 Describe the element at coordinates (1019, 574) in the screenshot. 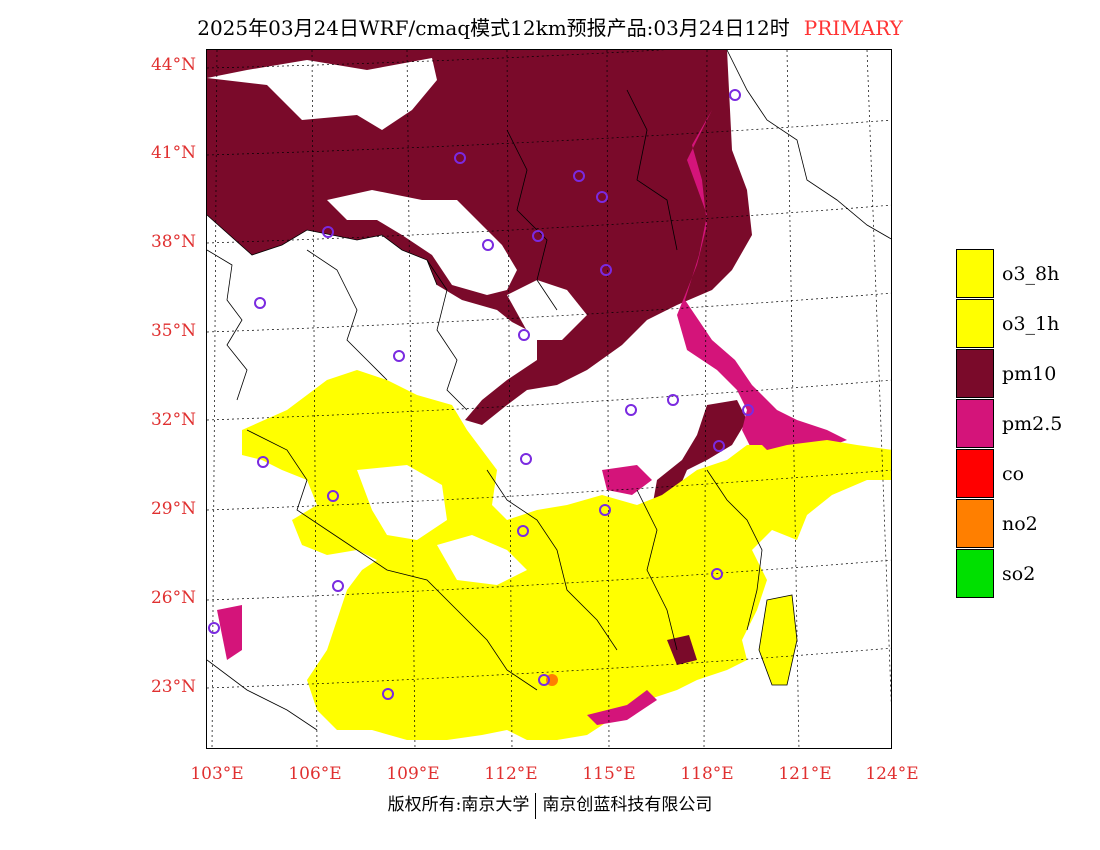

I see `legend-label: so2` at that location.